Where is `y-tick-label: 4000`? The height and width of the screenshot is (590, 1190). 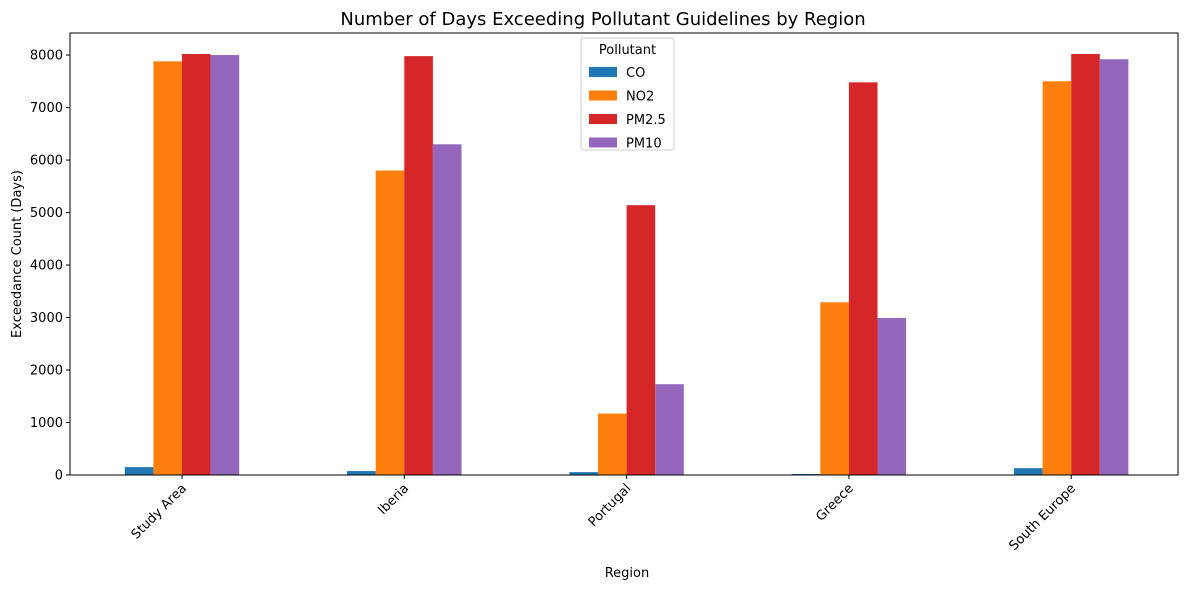
y-tick-label: 4000 is located at coordinates (46, 266).